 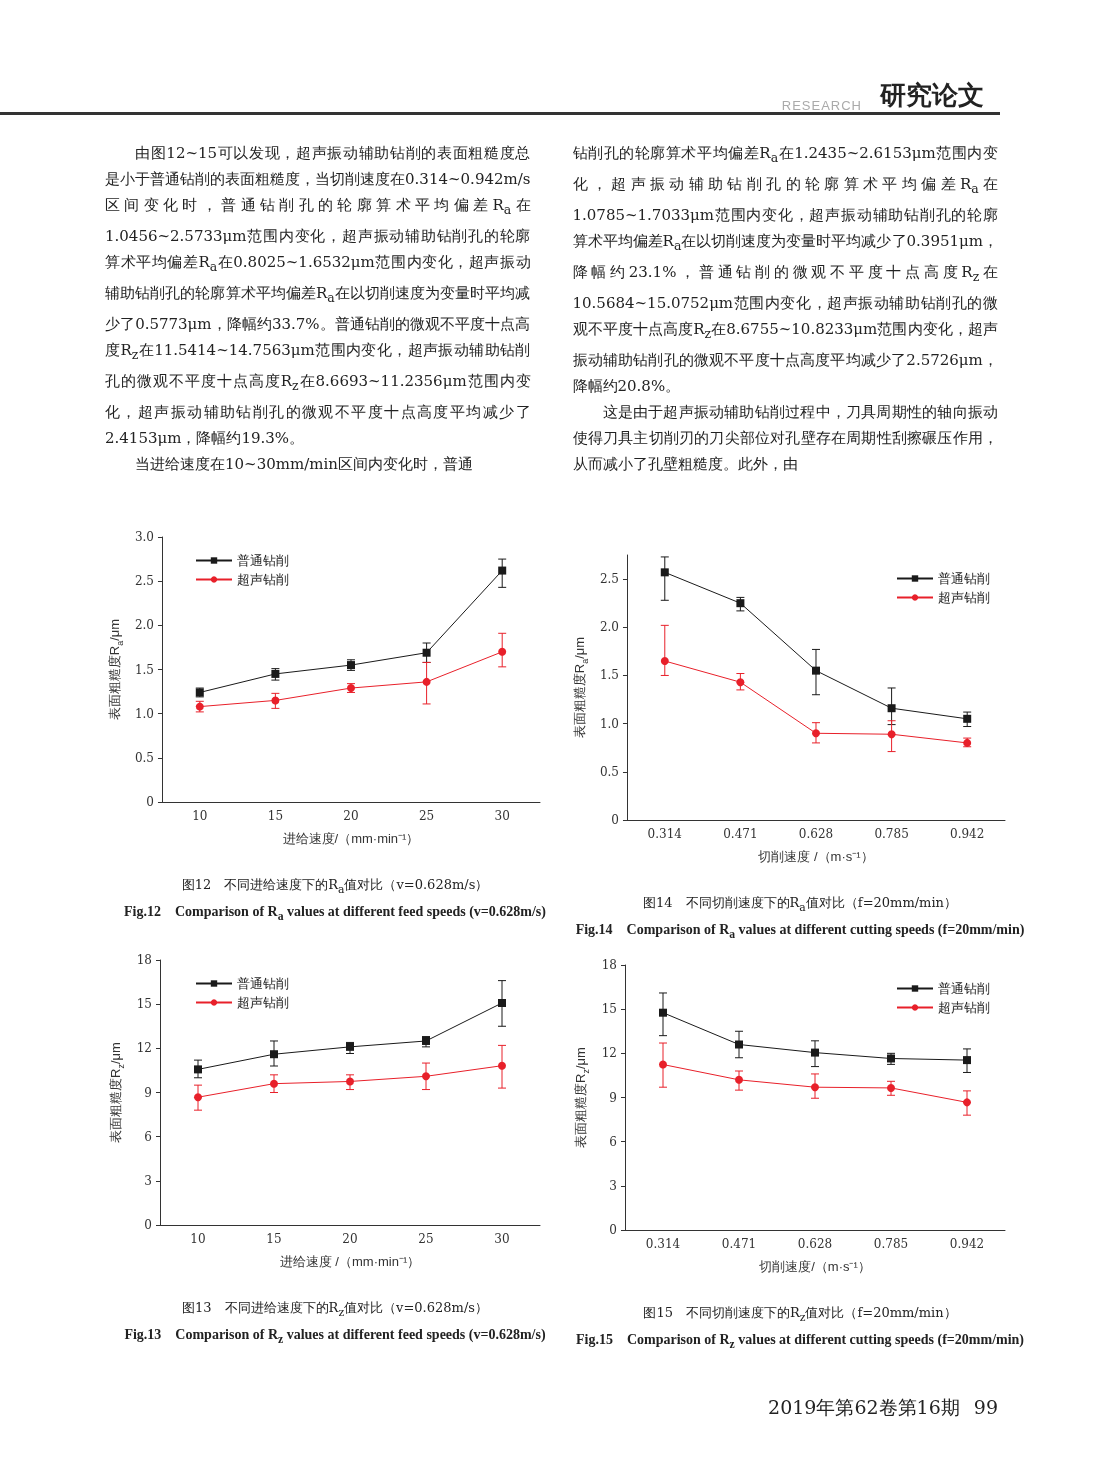 What do you see at coordinates (350, 1261) in the screenshot?
I see `x-axis-title: 进给速度 /（mm·min⁻¹）` at bounding box center [350, 1261].